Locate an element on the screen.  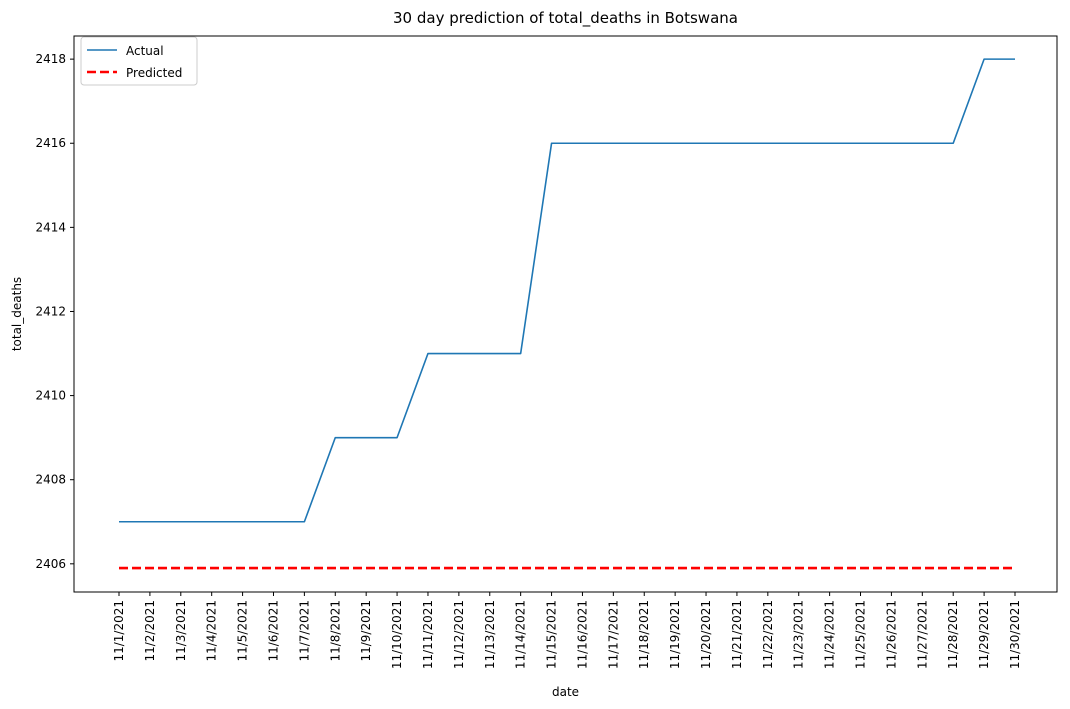
x-tick-label: 11/10/2021 is located at coordinates (397, 634).